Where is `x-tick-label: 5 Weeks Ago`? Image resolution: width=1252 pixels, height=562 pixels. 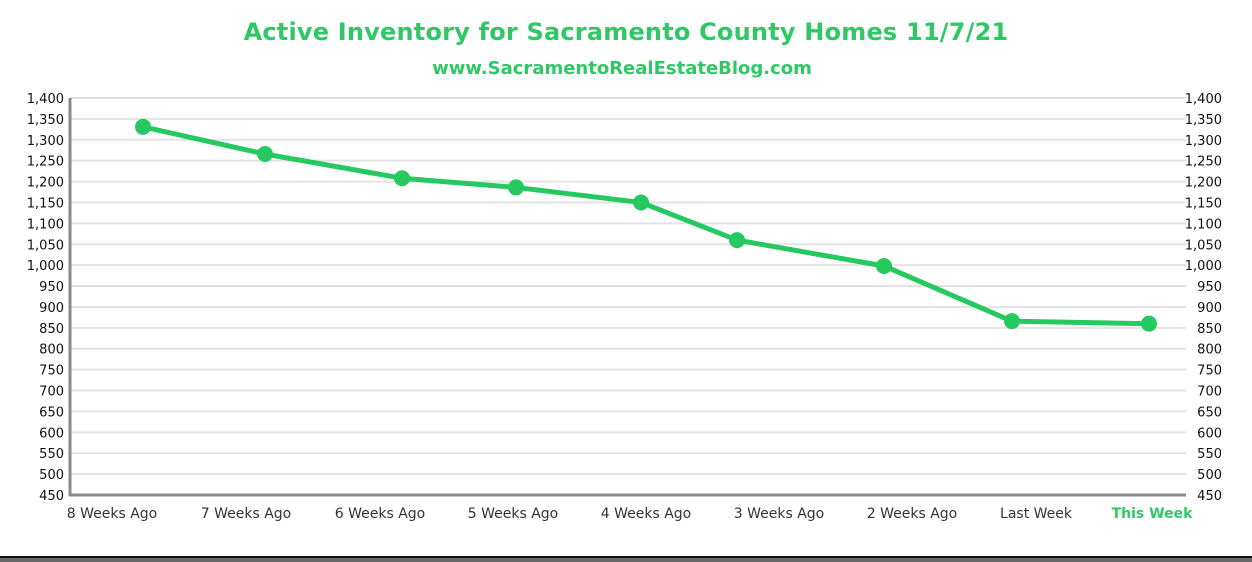 x-tick-label: 5 Weeks Ago is located at coordinates (513, 514).